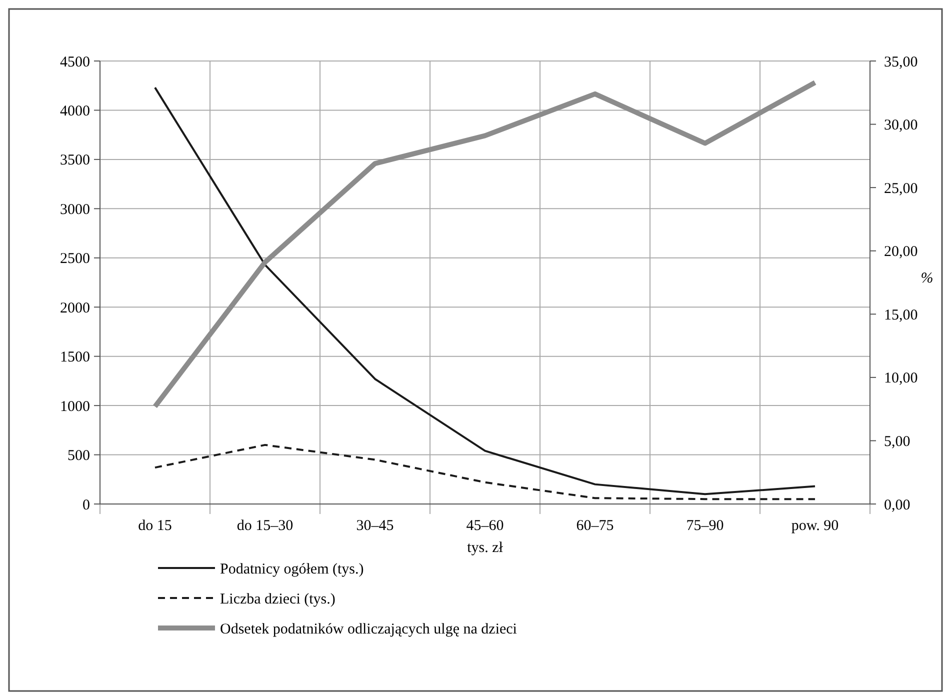  I want to click on x-tick-label: 30–45, so click(375, 526).